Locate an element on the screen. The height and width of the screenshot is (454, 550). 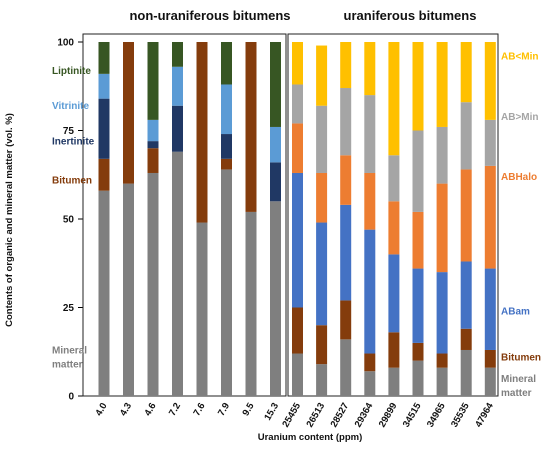
segment-label-left: Liptinite is located at coordinates (71, 71).